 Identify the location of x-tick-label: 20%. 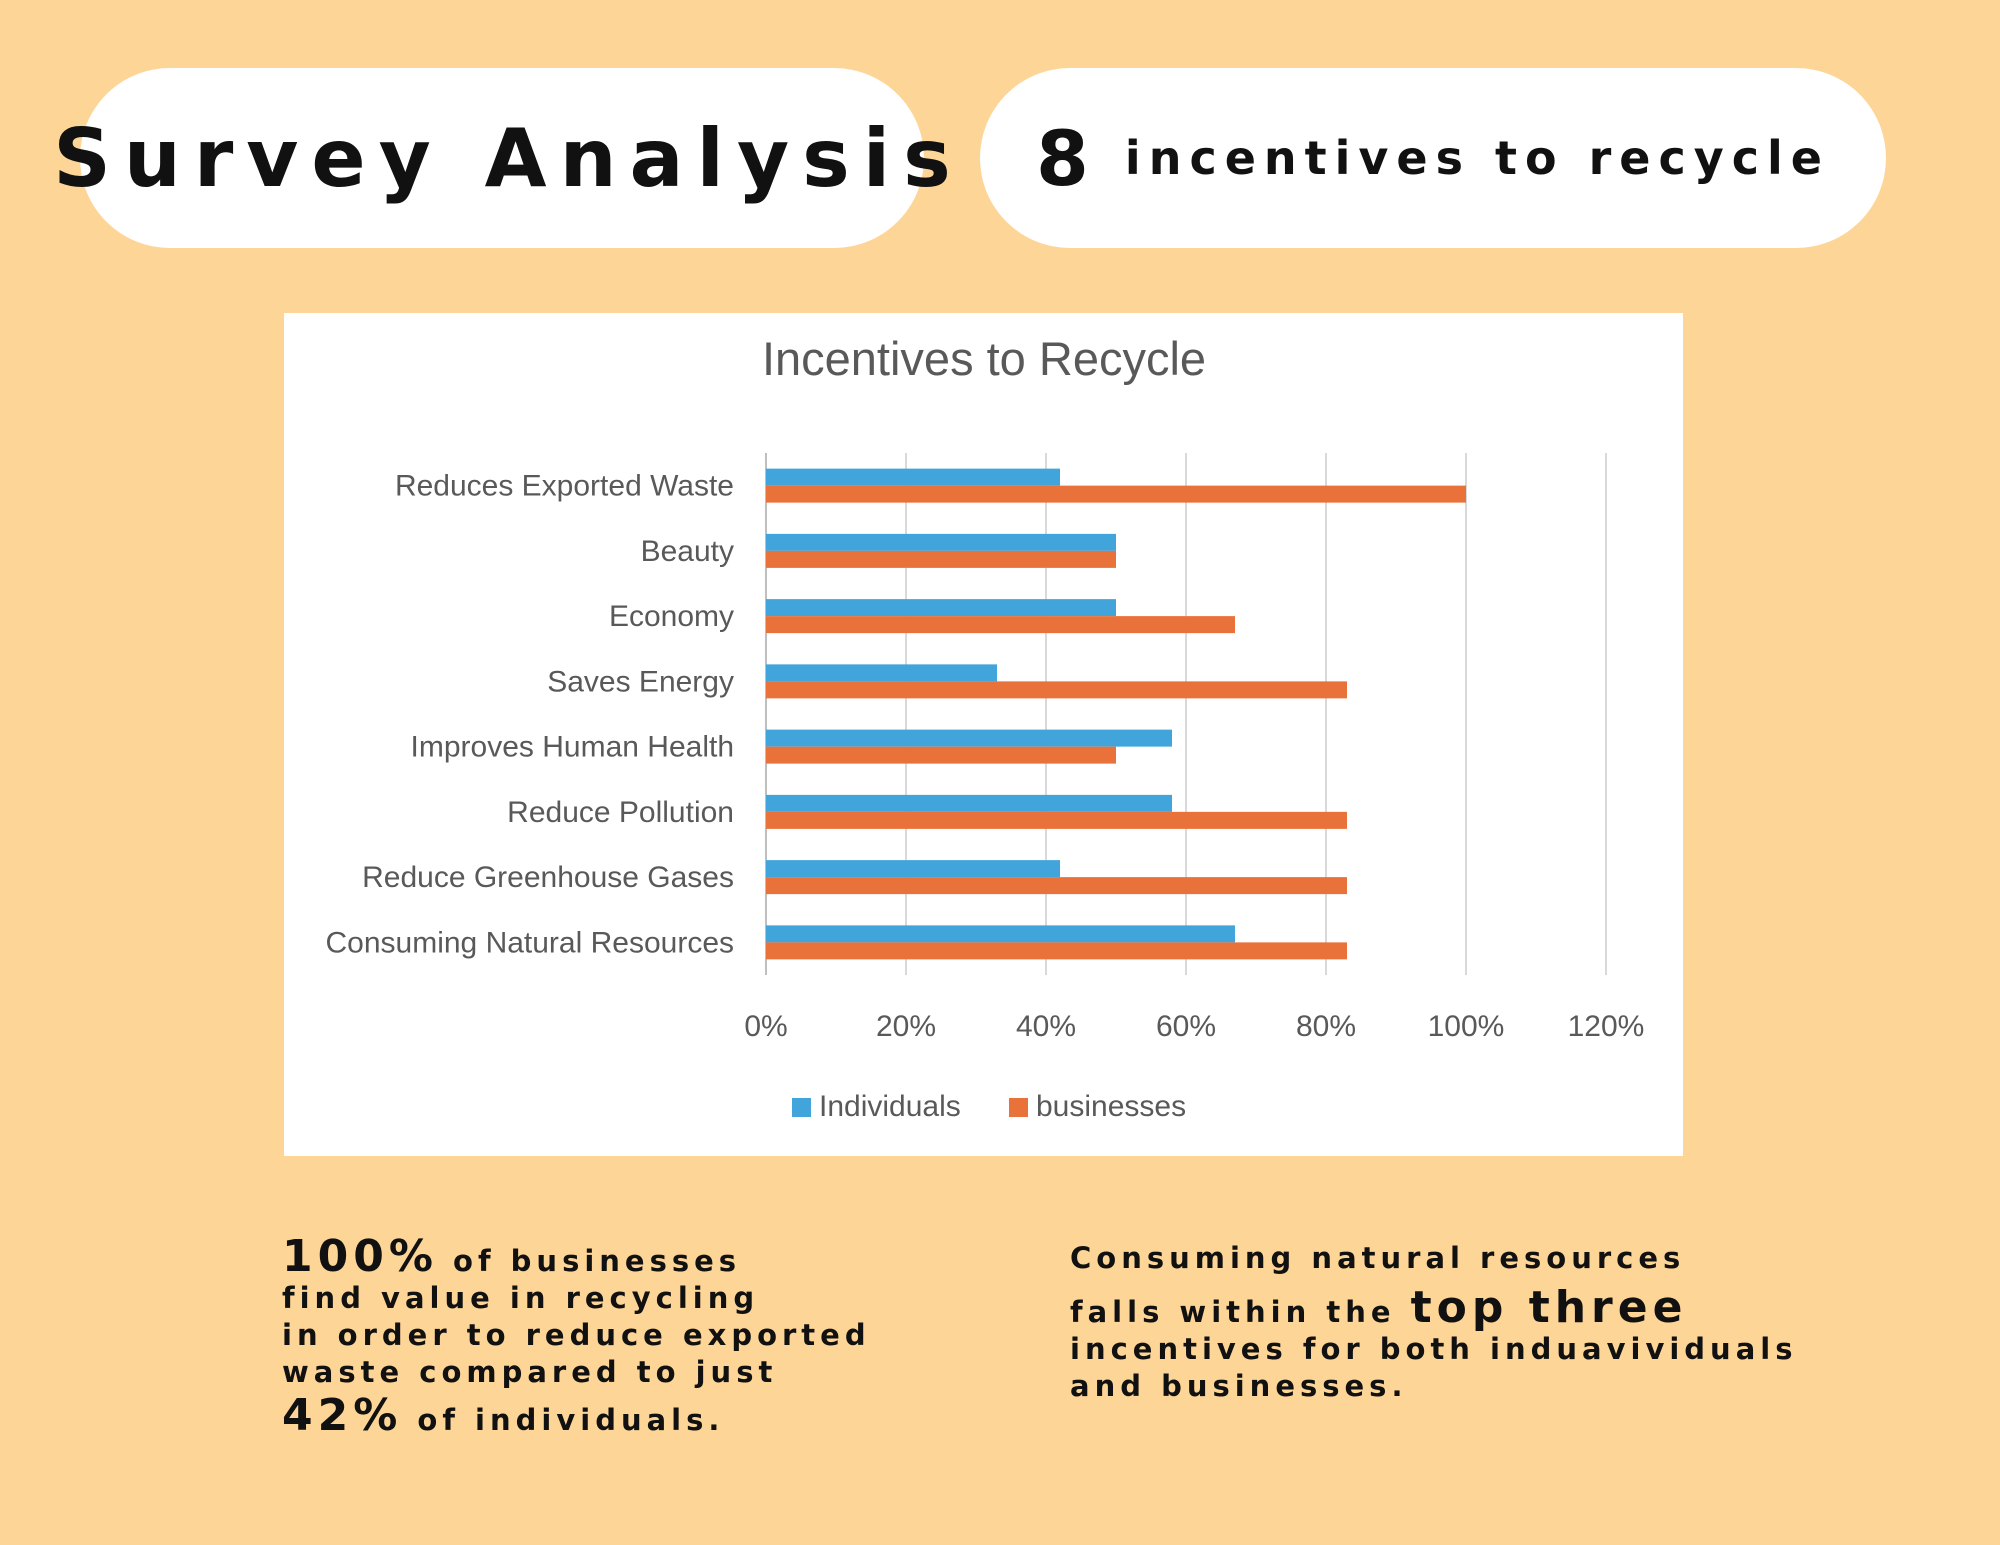
(906, 1026).